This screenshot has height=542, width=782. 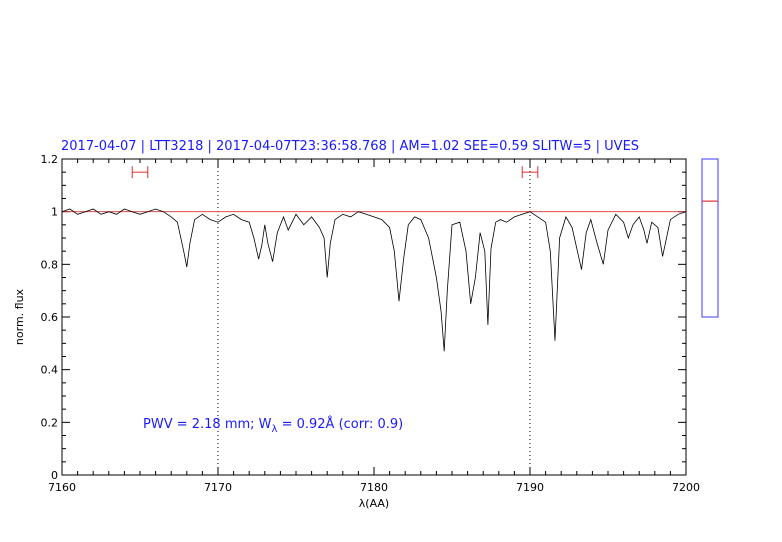 What do you see at coordinates (275, 429) in the screenshot?
I see `pwv-annotation-subscript: λ` at bounding box center [275, 429].